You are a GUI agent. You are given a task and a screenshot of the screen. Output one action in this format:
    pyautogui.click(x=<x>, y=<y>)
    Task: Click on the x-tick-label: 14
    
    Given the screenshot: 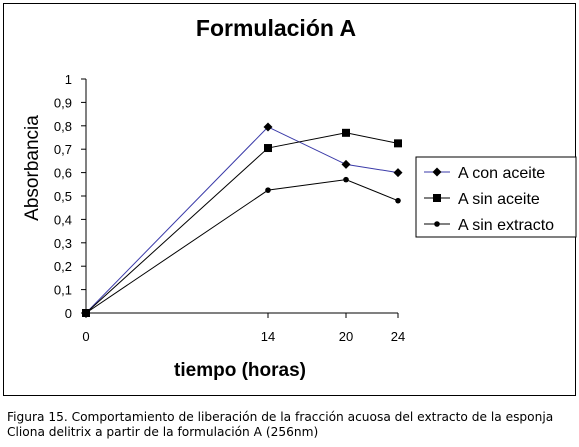 What is the action you would take?
    pyautogui.click(x=268, y=336)
    